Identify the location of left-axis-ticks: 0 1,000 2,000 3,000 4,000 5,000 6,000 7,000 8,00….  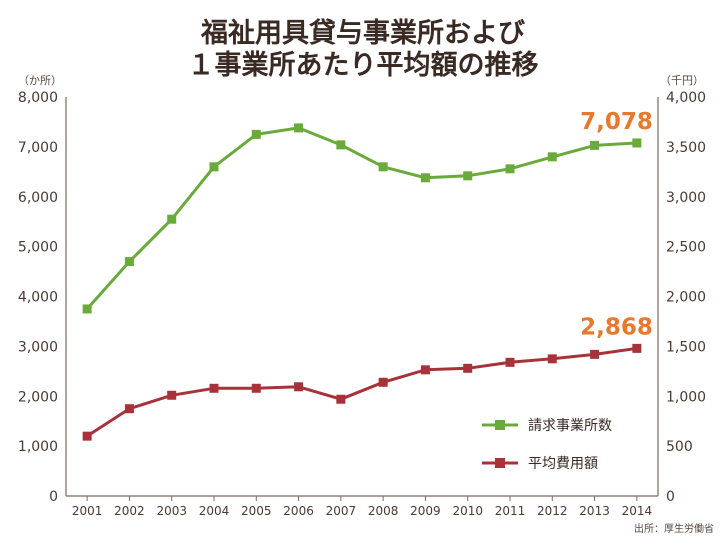
(38, 297).